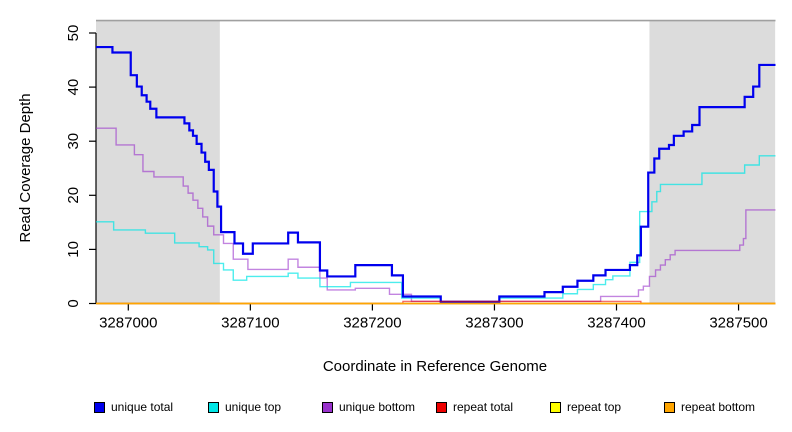 The height and width of the screenshot is (432, 792). What do you see at coordinates (73, 195) in the screenshot?
I see `y-tick-label: 20` at bounding box center [73, 195].